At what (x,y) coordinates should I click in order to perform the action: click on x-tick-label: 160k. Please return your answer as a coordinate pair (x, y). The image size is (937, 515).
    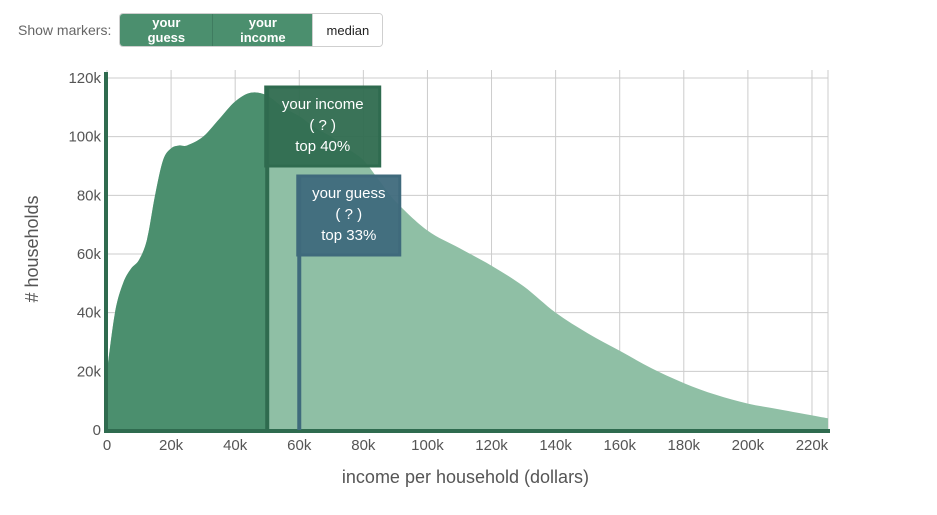
    Looking at the image, I should click on (619, 445).